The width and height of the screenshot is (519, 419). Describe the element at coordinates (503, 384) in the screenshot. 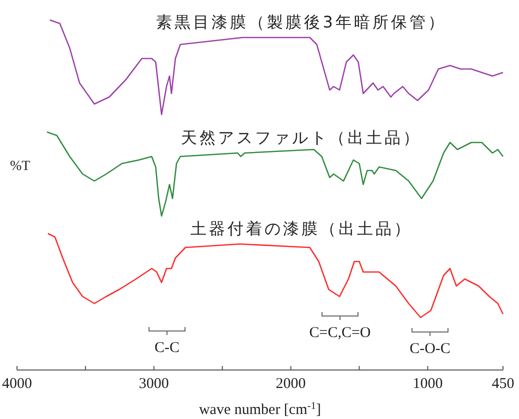

I see `x-tick-label: 450` at that location.